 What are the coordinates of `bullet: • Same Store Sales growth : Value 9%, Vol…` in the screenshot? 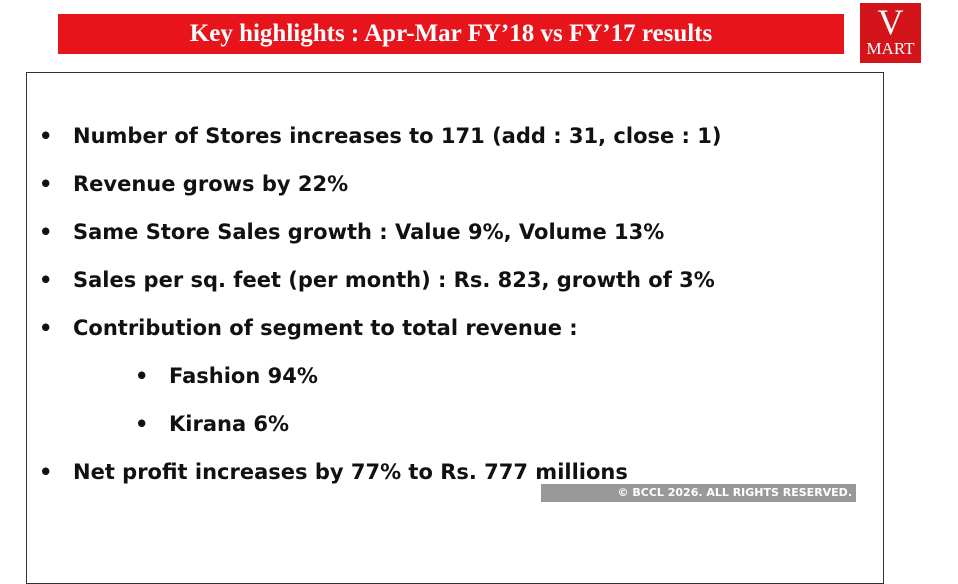 It's located at (352, 232).